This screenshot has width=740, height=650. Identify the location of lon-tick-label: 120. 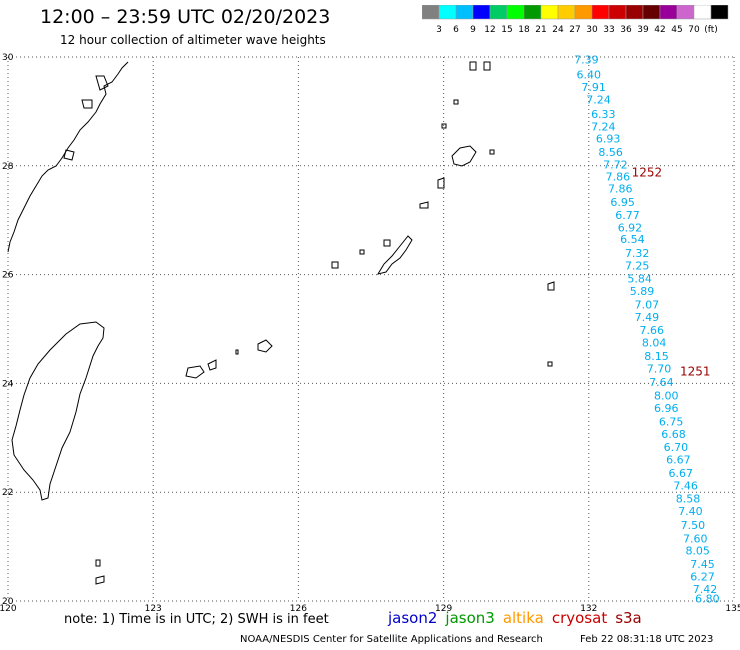
(8, 609).